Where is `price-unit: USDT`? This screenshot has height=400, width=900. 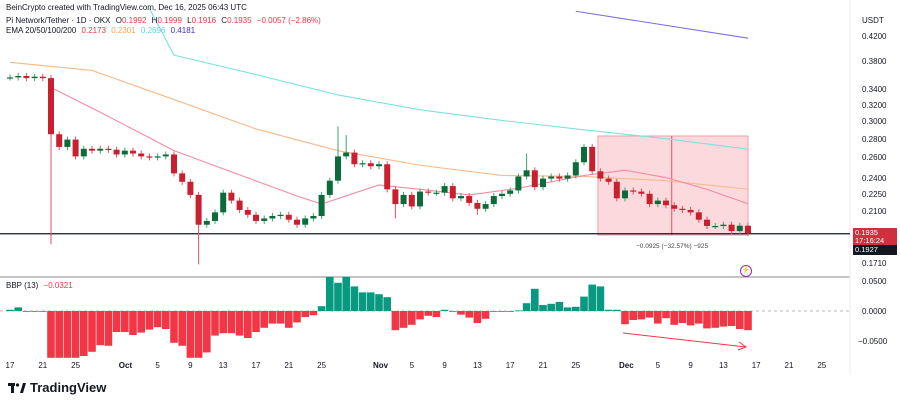 price-unit: USDT is located at coordinates (873, 20).